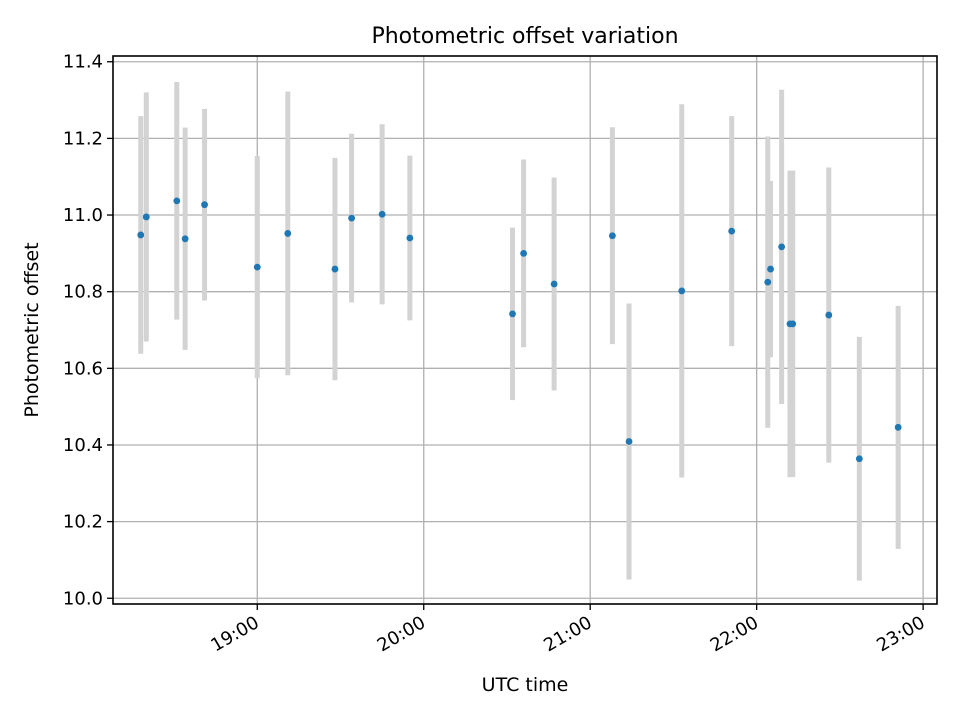 This screenshot has height=720, width=960. What do you see at coordinates (83, 62) in the screenshot?
I see `y-tick-label: 11.4` at bounding box center [83, 62].